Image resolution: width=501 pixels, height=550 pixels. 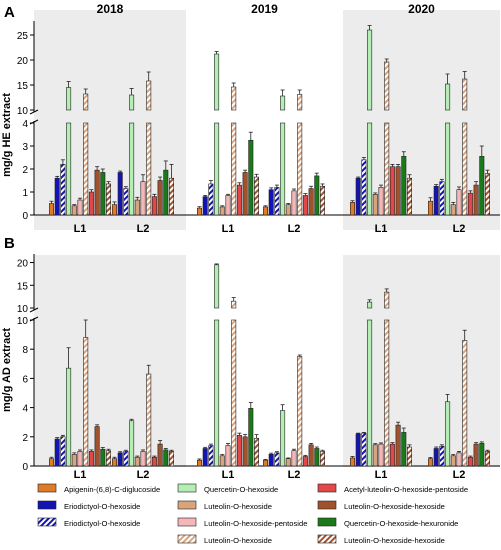 I want to click on y-tick-label: 3, so click(x=25, y=147).